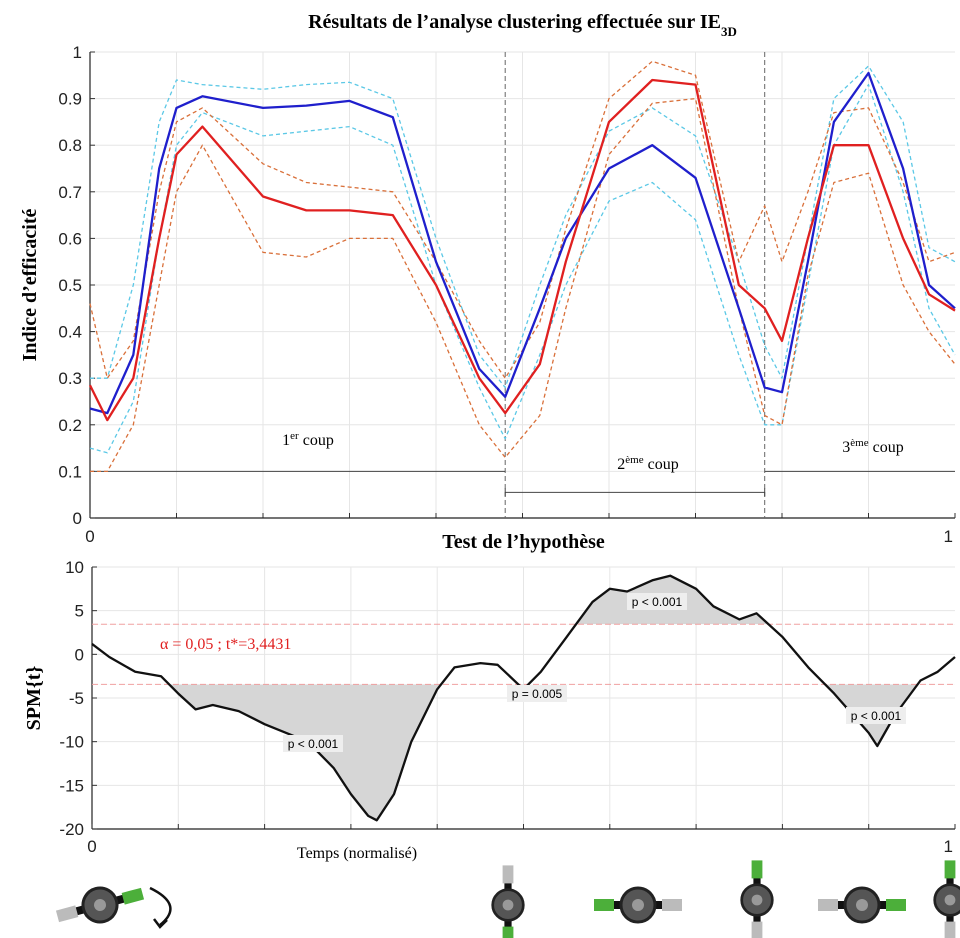 This screenshot has width=960, height=938. What do you see at coordinates (70, 332) in the screenshot?
I see `y-tick-label: 0.4` at bounding box center [70, 332].